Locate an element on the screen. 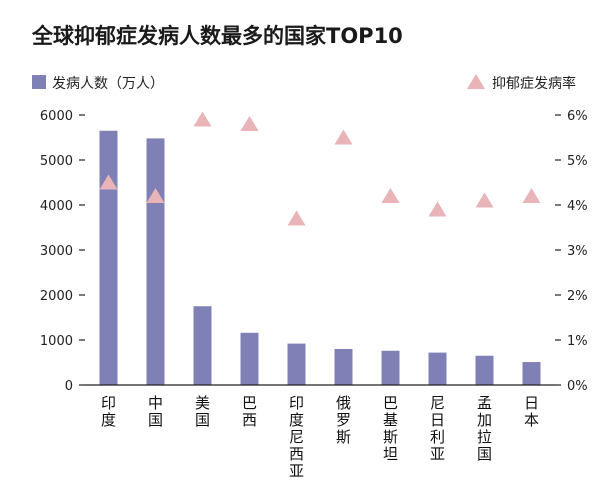  legend-bar-swatch is located at coordinates (39, 82).